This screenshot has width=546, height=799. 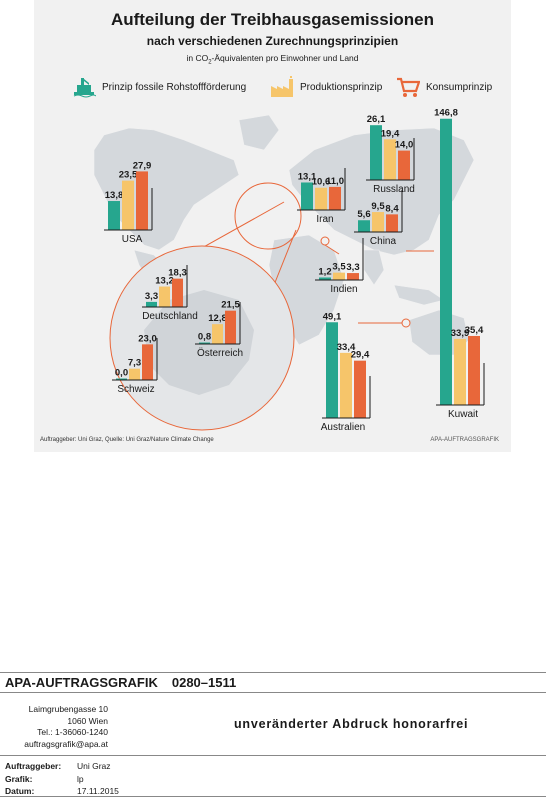 What do you see at coordinates (132, 239) in the screenshot?
I see `country-label: USA` at bounding box center [132, 239].